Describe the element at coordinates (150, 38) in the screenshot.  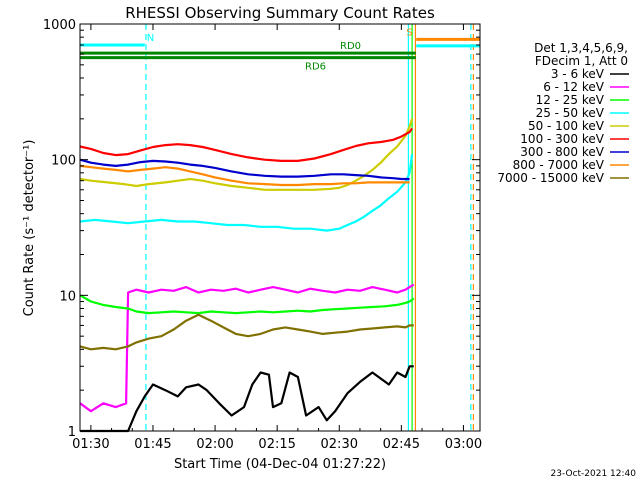
I see `flag-label-0: N` at that location.